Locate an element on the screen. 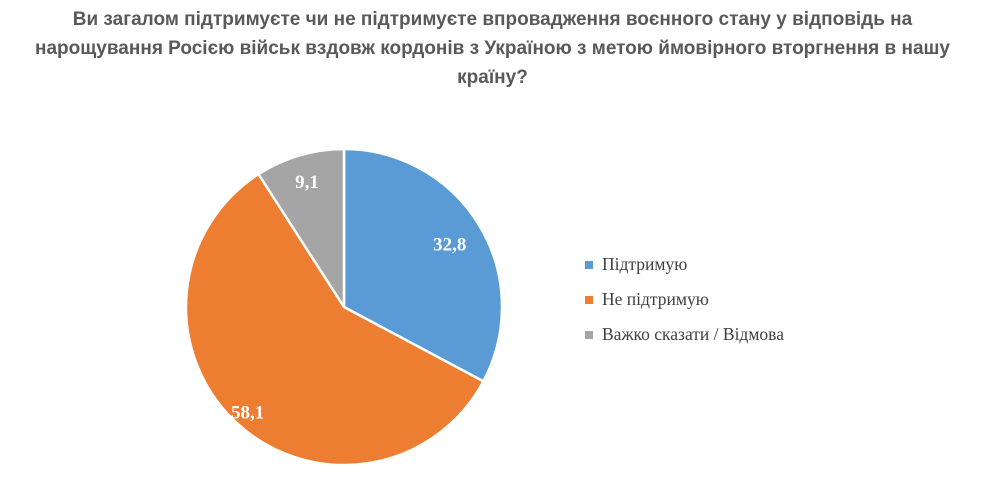 Image resolution: width=985 pixels, height=477 pixels. legend-marker-hard-to-say is located at coordinates (589, 334).